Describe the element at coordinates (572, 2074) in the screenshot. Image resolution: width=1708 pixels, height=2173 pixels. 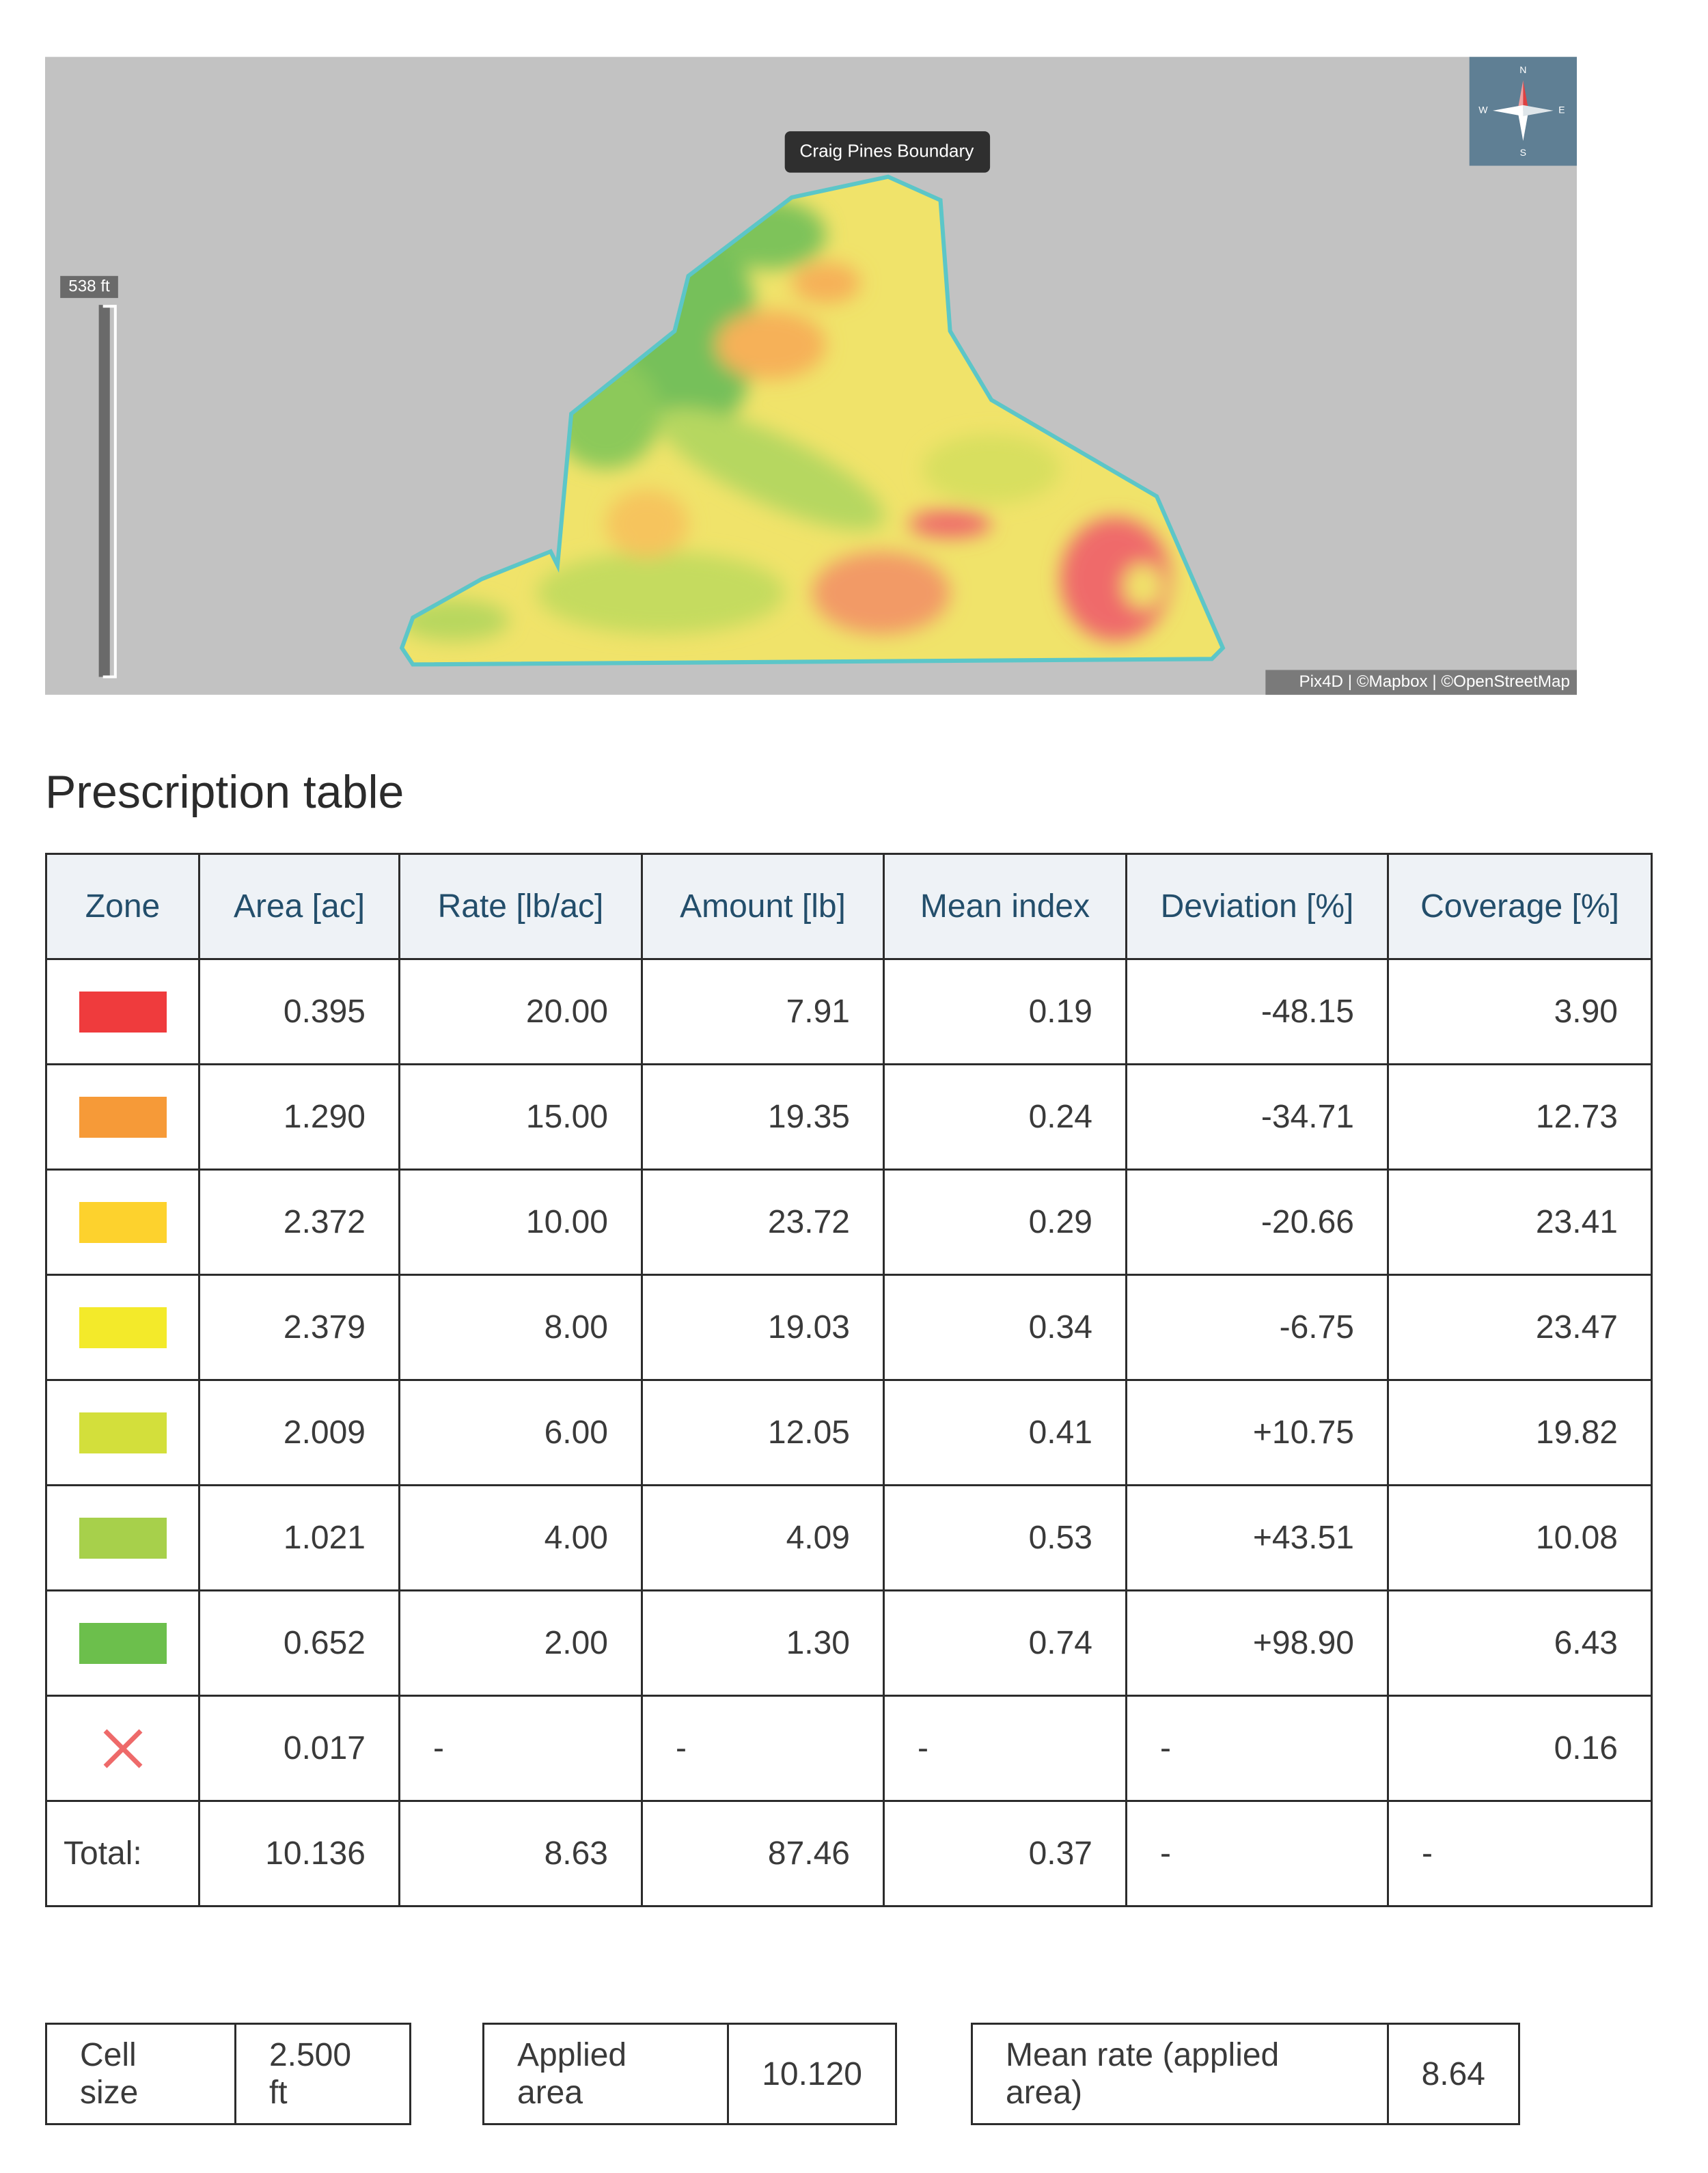
I see `summary-label: Applied area` at that location.